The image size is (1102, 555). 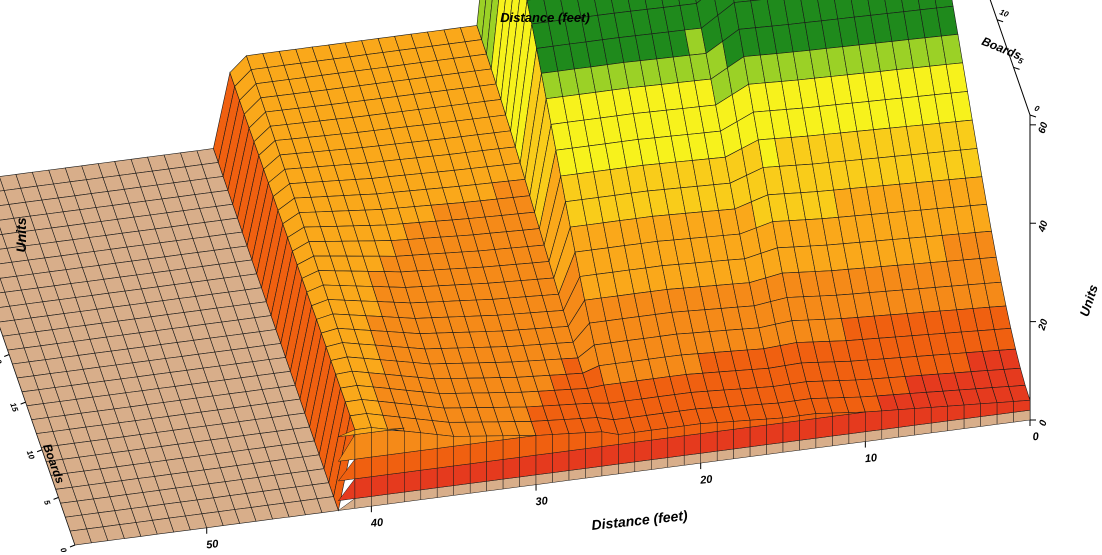 What do you see at coordinates (542, 501) in the screenshot?
I see `bottom-distance-tick-label: 30` at bounding box center [542, 501].